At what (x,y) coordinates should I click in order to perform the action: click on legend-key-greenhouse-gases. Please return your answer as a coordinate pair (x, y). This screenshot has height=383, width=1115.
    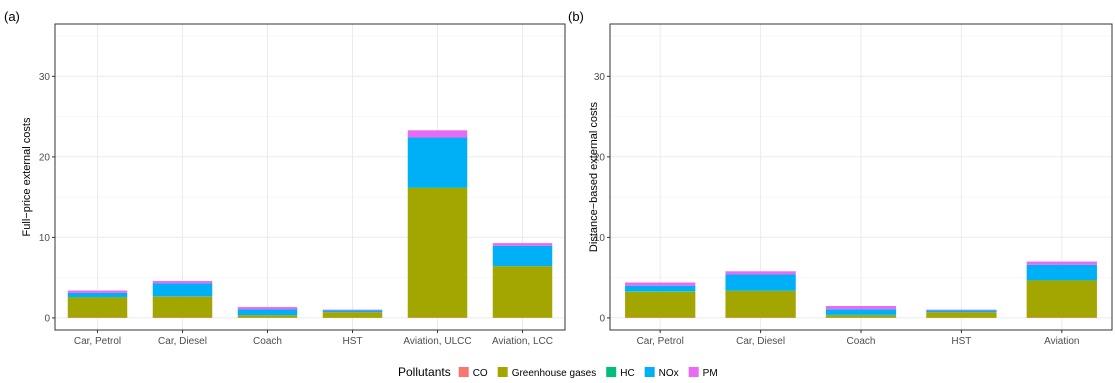
    Looking at the image, I should click on (502, 372).